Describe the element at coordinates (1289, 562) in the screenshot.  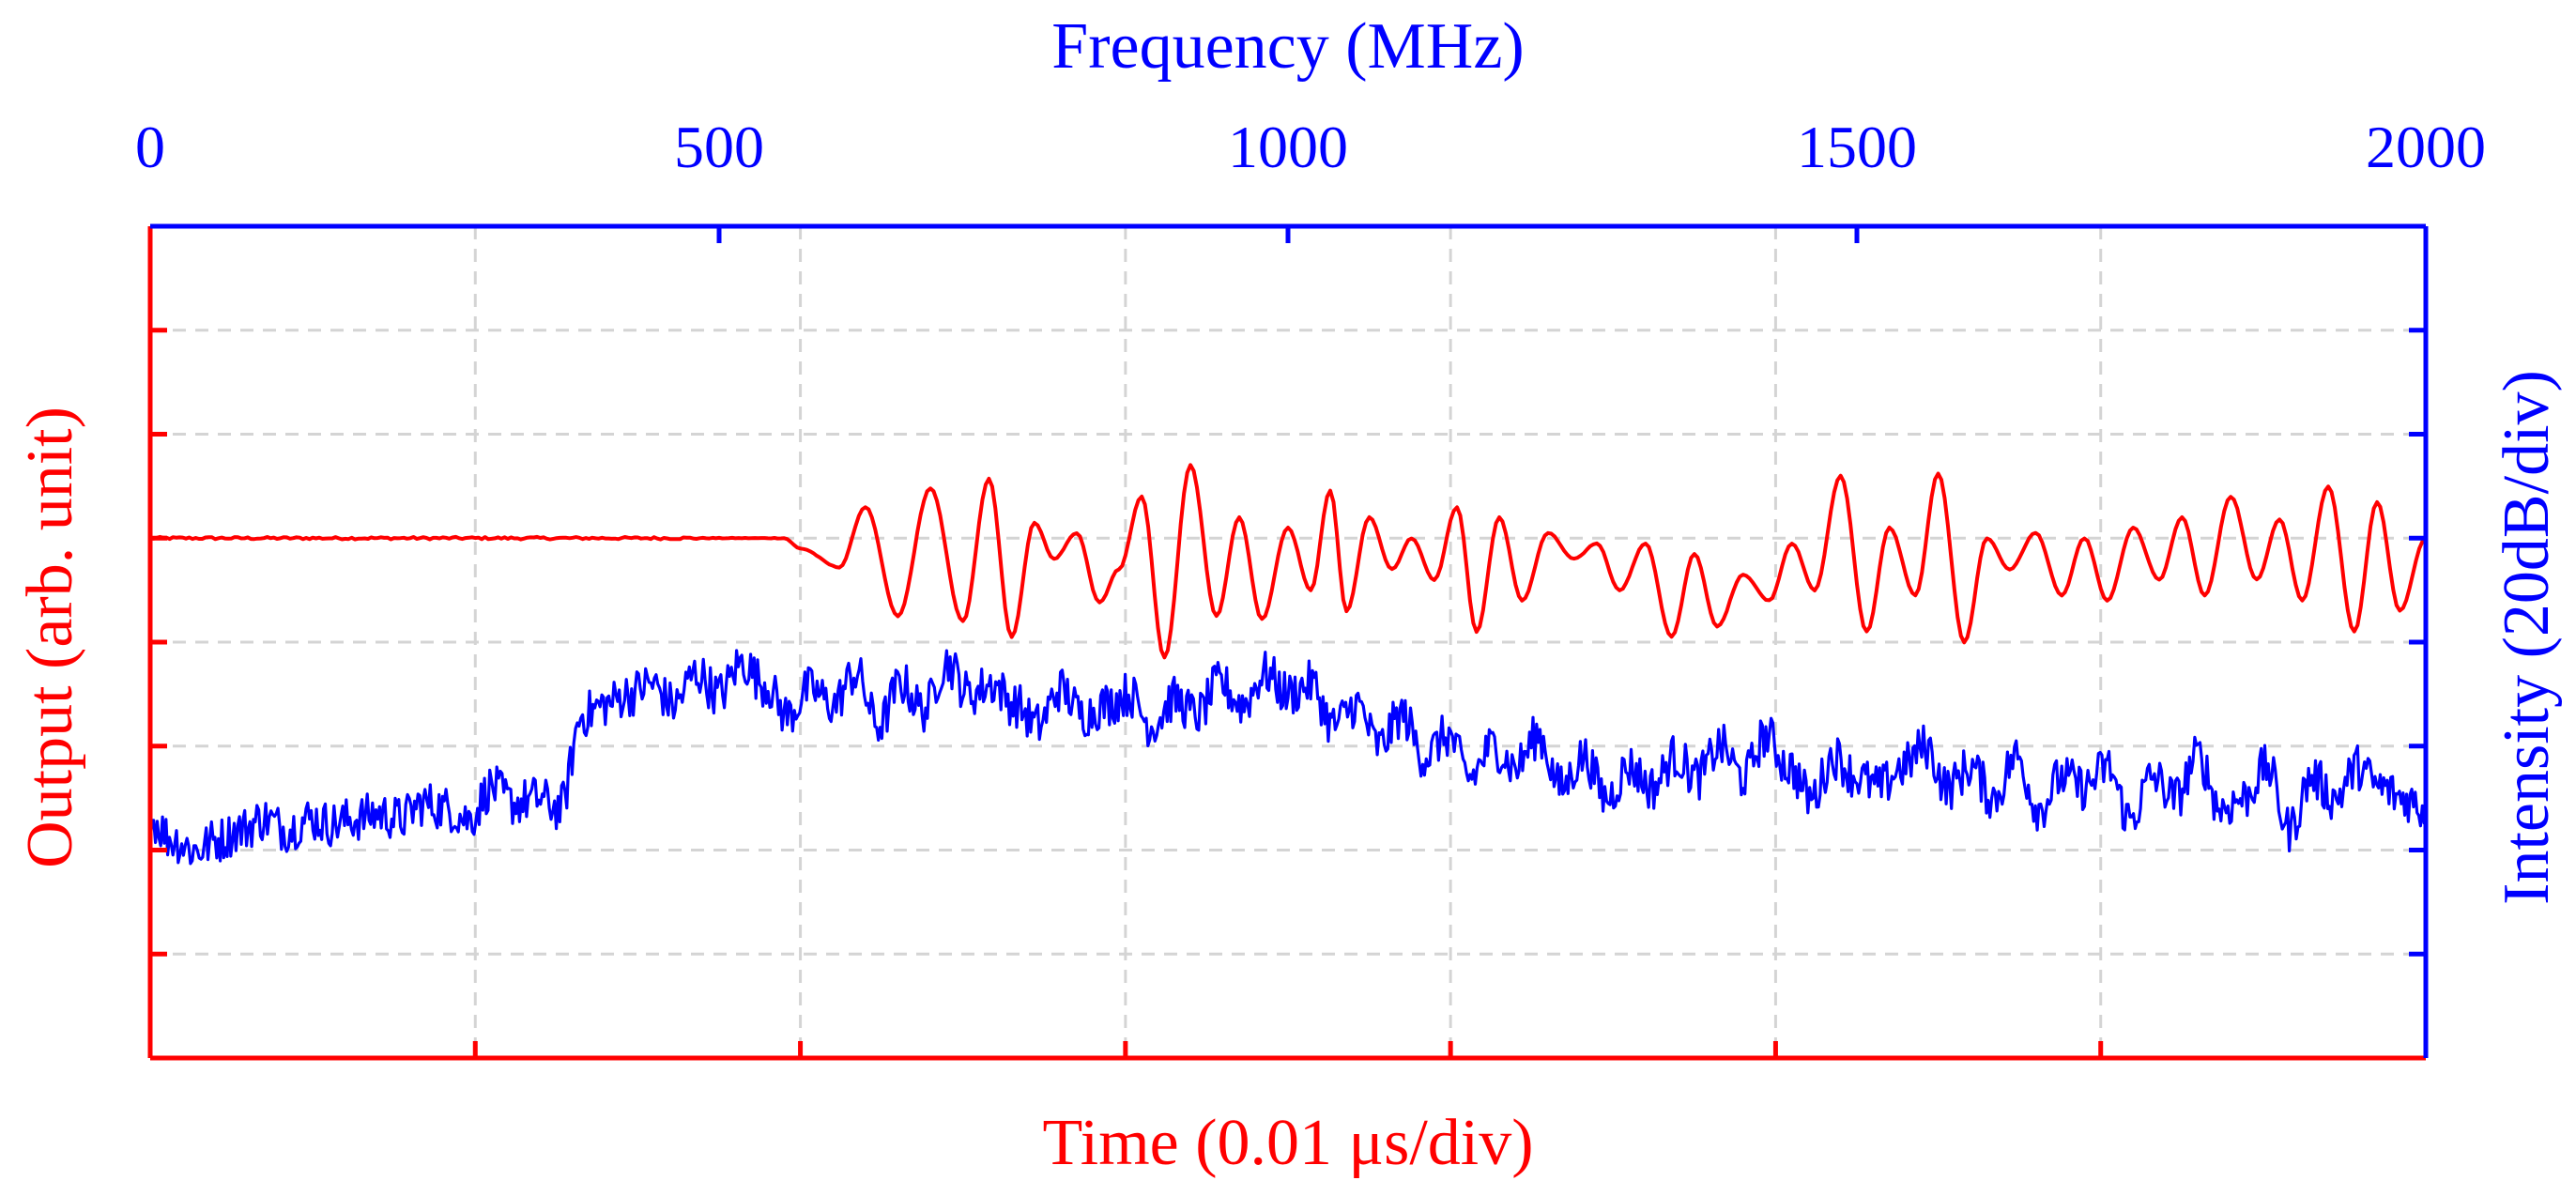
I see `series-output-line` at that location.